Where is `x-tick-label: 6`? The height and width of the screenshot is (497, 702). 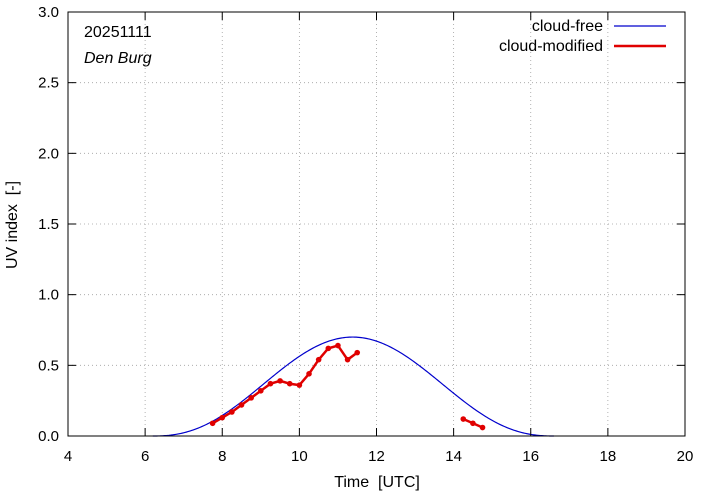 x-tick-label: 6 is located at coordinates (145, 456).